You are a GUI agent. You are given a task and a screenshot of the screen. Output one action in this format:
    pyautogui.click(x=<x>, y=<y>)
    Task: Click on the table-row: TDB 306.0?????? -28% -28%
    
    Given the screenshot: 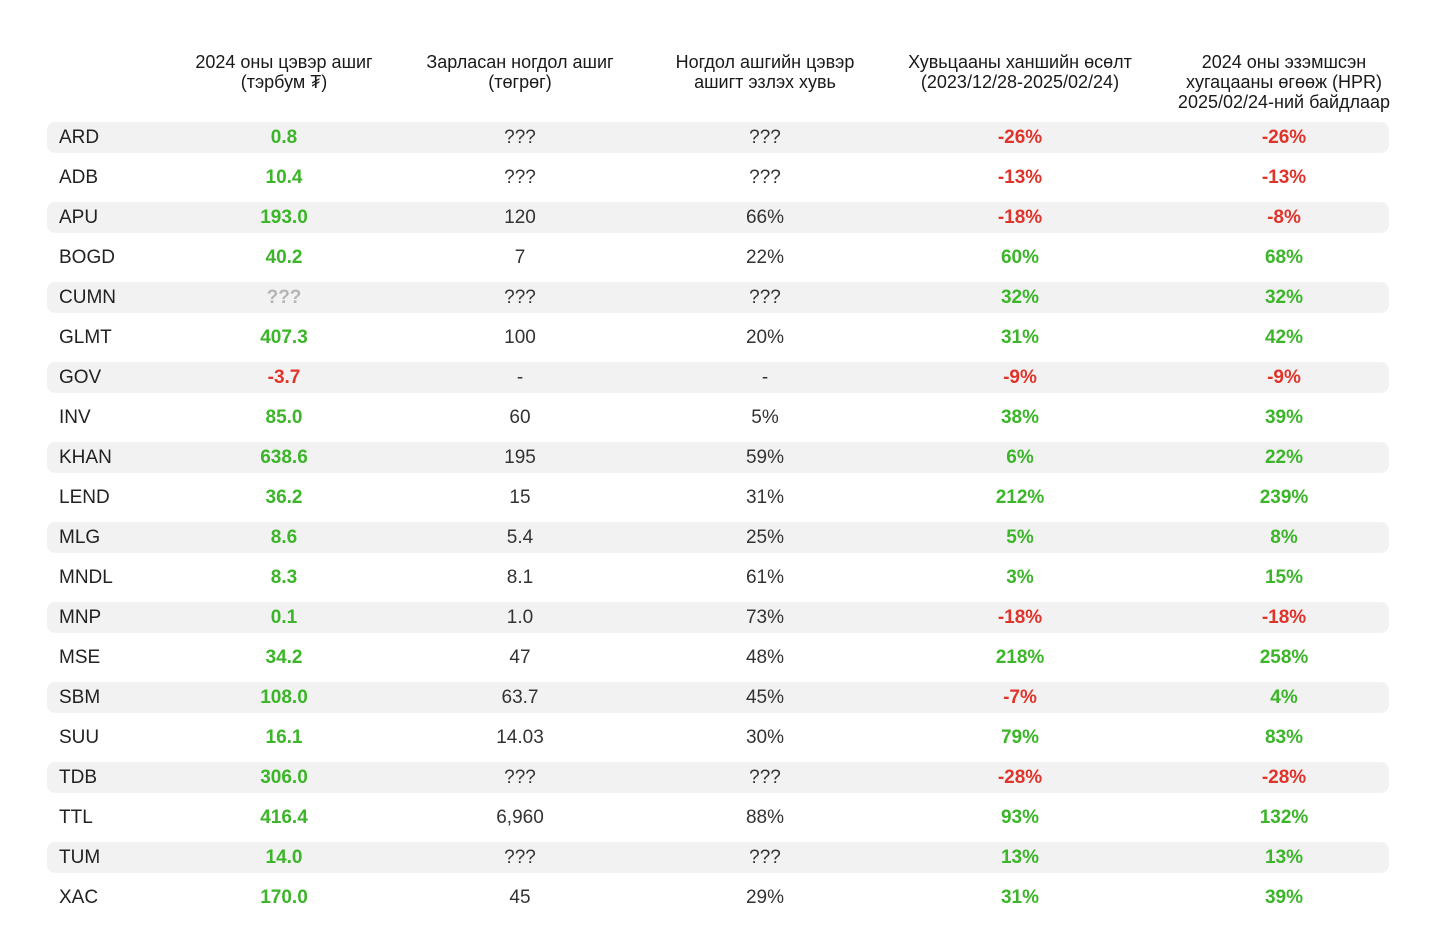 What is the action you would take?
    pyautogui.click(x=722, y=782)
    